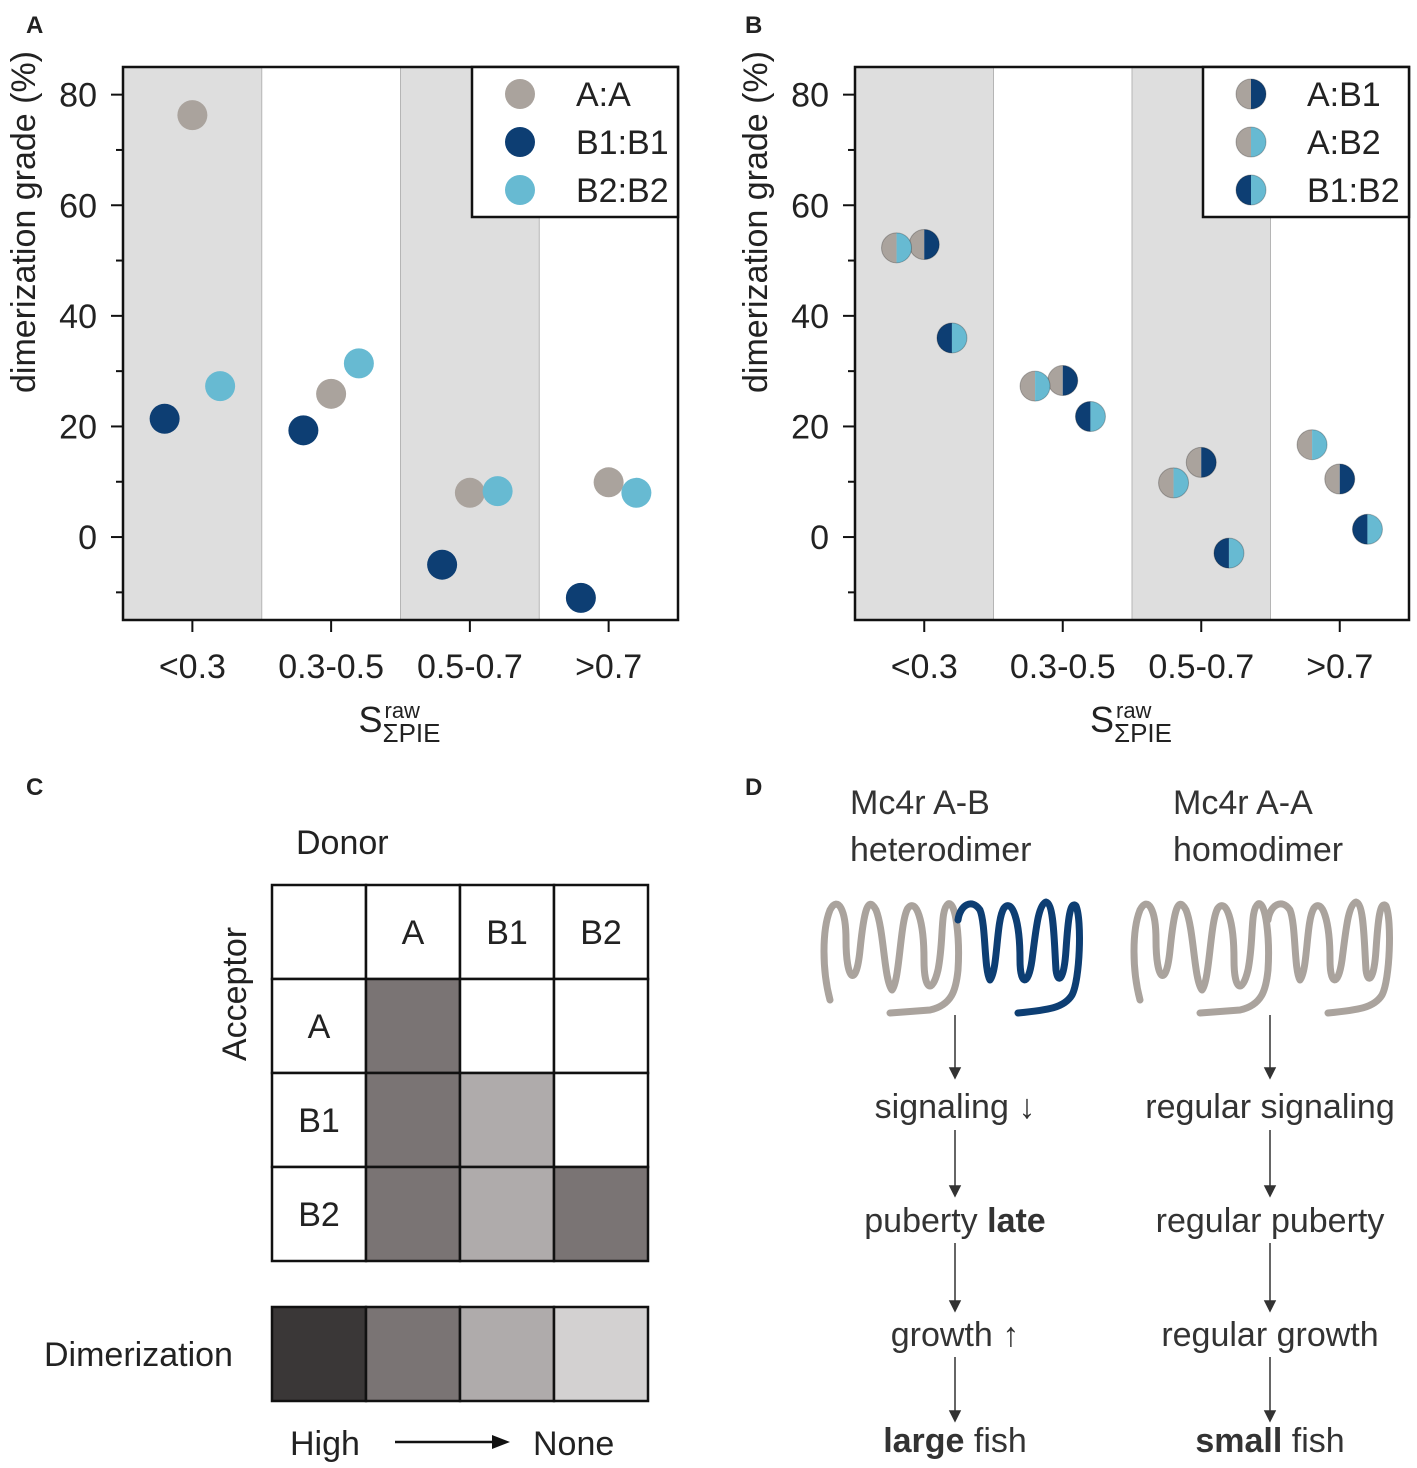  I want to click on legend-label: B2:B2, so click(622, 191).